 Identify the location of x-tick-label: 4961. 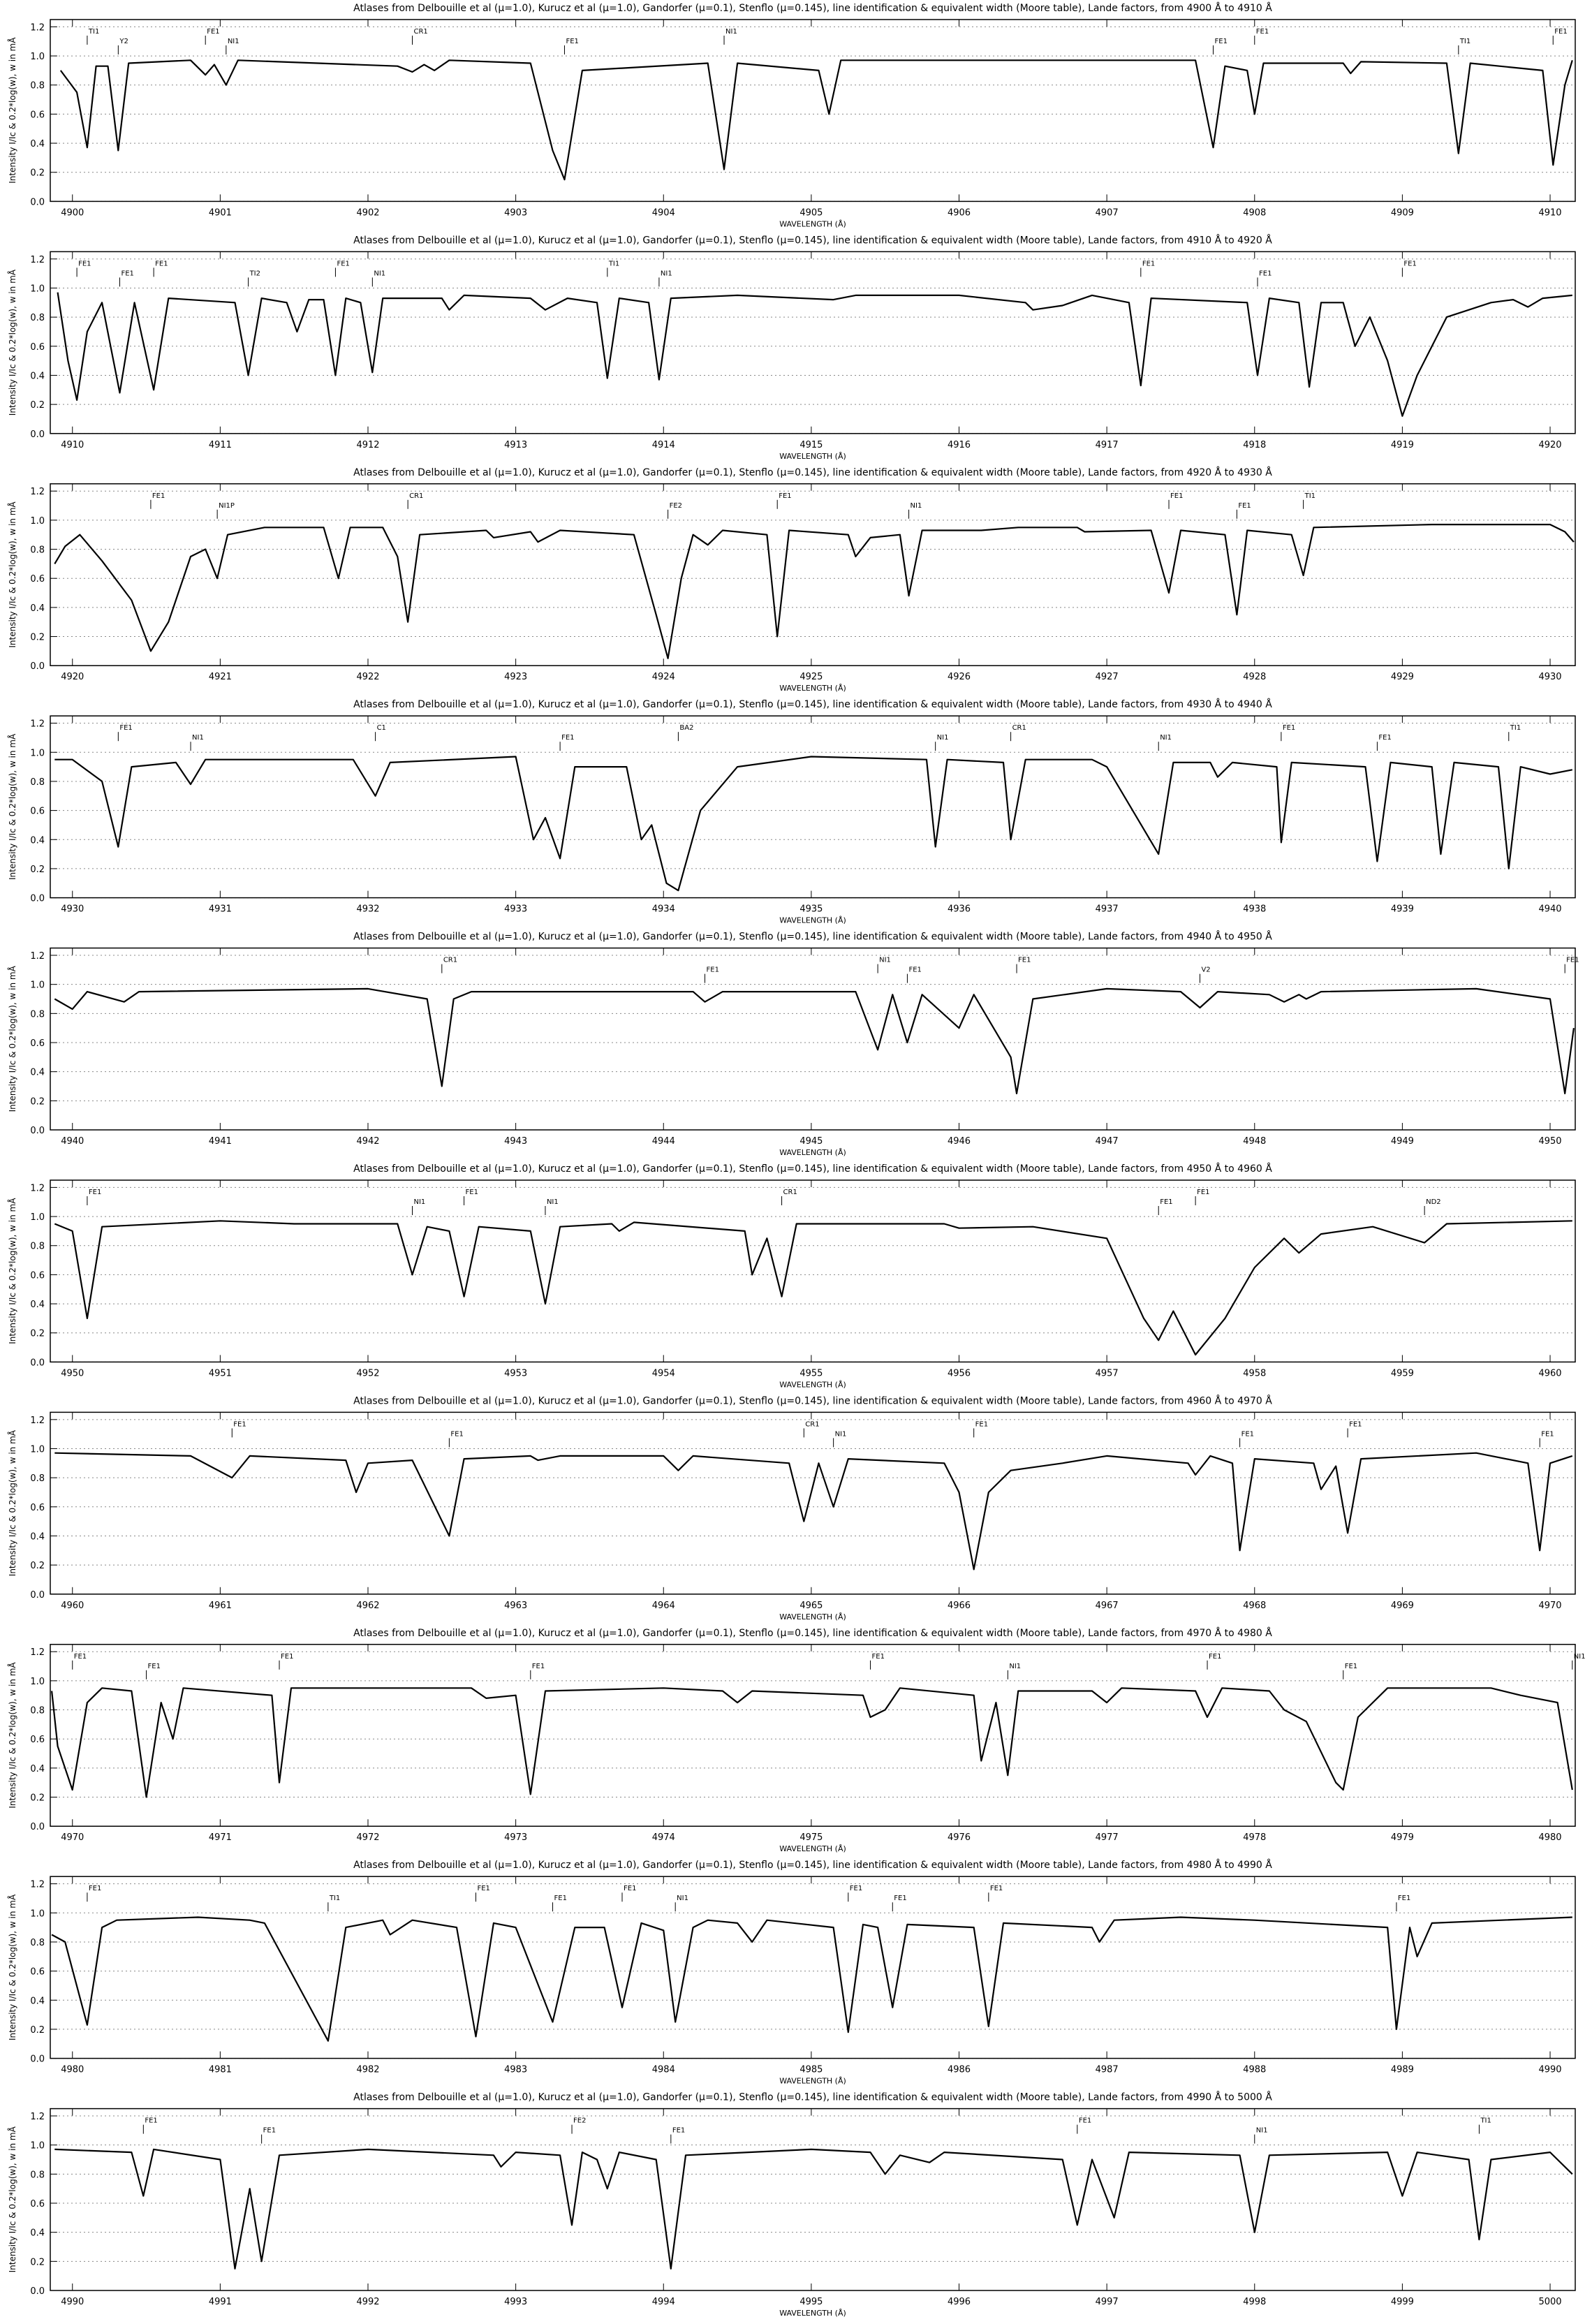
(221, 1606).